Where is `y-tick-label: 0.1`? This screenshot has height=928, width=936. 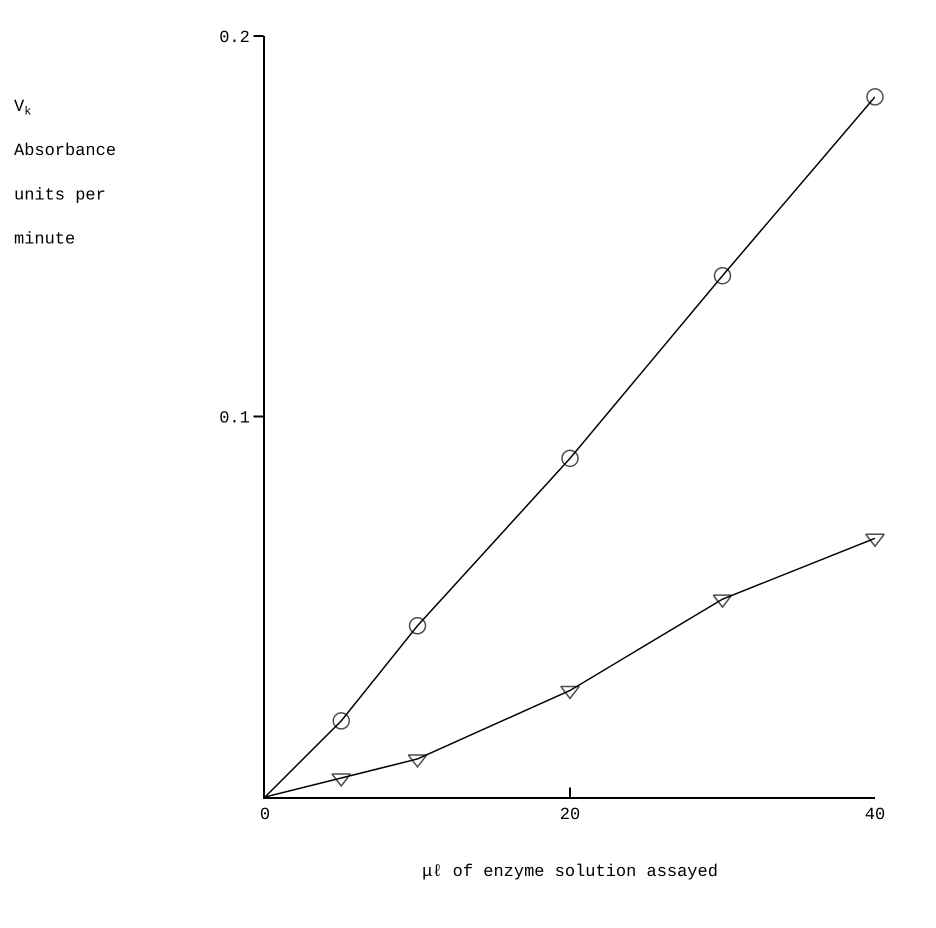
y-tick-label: 0.1 is located at coordinates (234, 418).